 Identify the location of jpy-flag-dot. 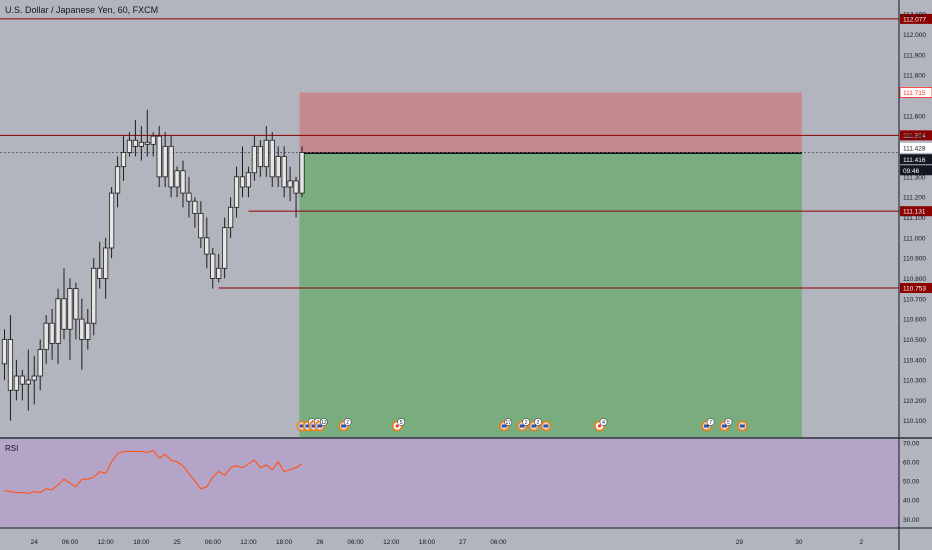
(599, 426).